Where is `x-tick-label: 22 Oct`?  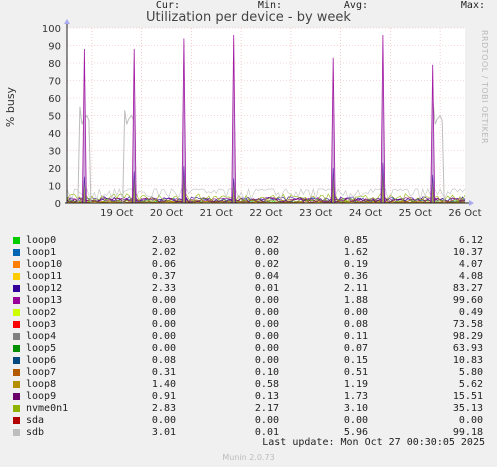 x-tick-label: 22 Oct is located at coordinates (265, 213).